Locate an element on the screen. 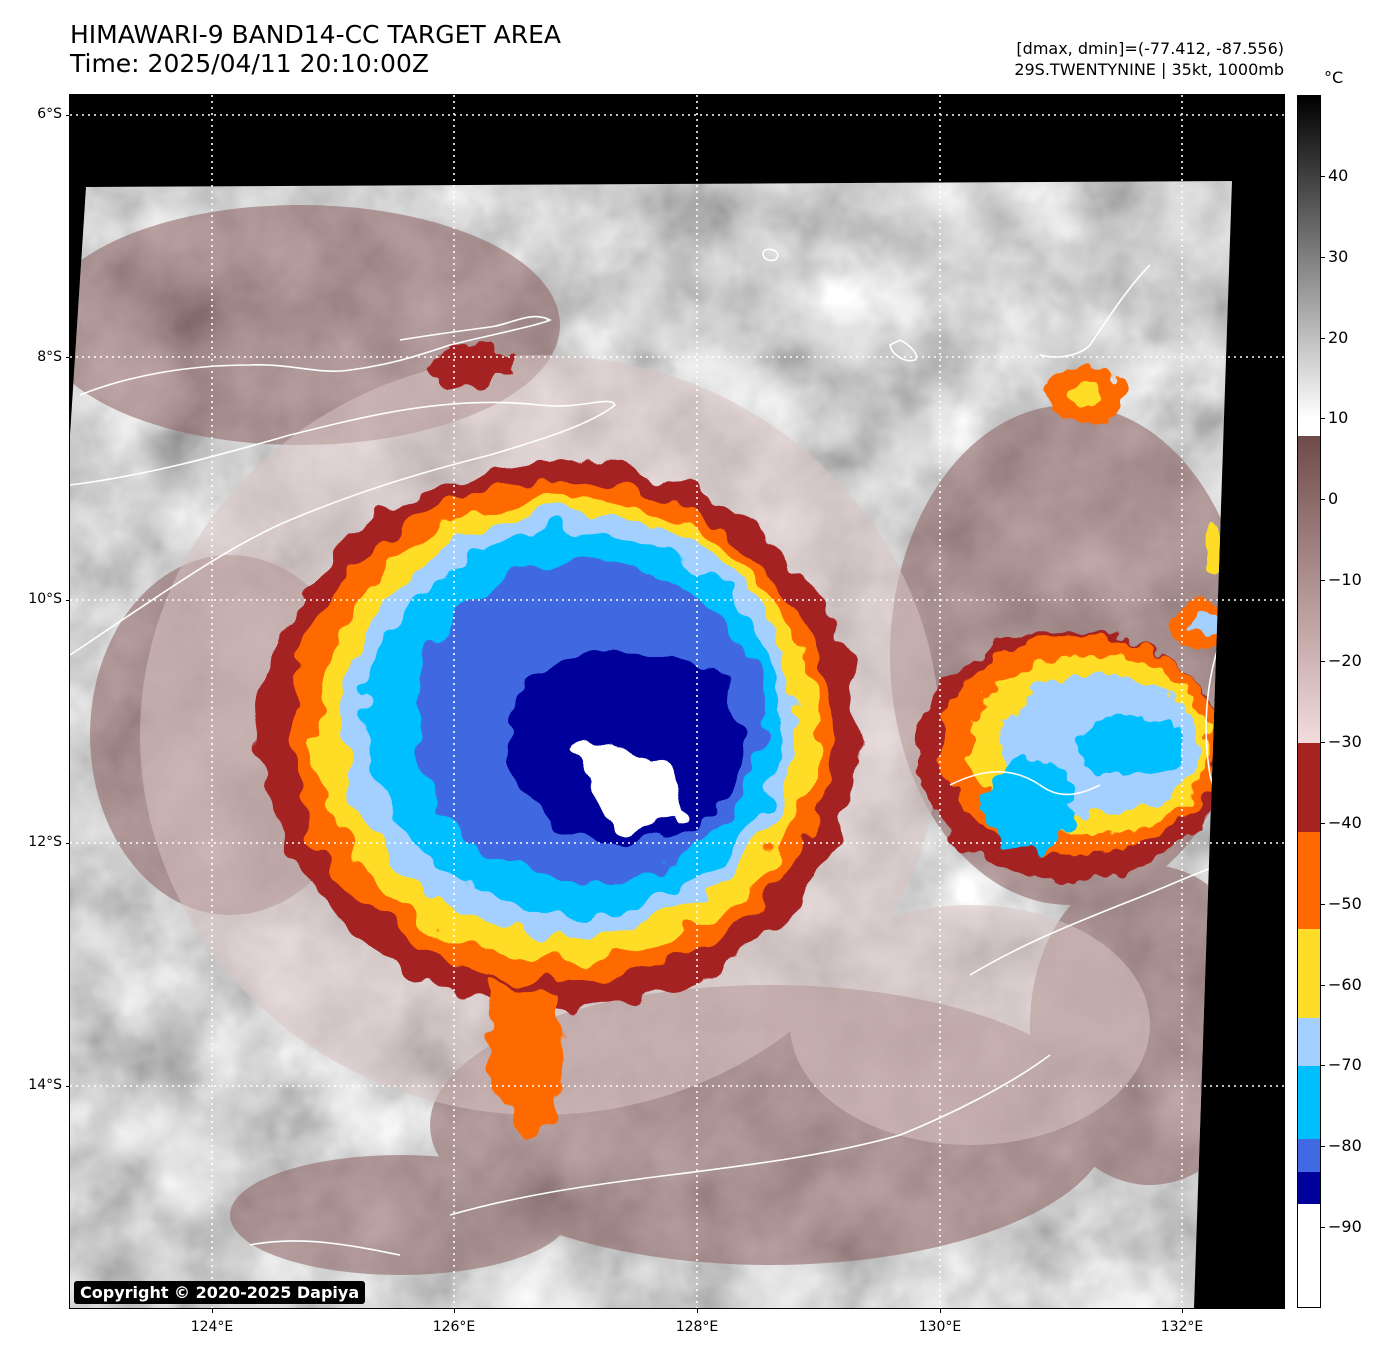 This screenshot has width=1388, height=1359. colorbar-tick-label: −60 is located at coordinates (1345, 984).